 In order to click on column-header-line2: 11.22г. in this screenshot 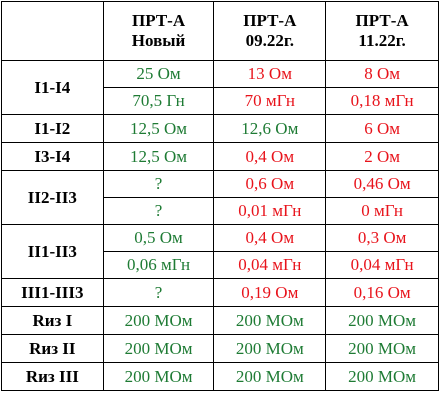, I will do `click(382, 40)`.